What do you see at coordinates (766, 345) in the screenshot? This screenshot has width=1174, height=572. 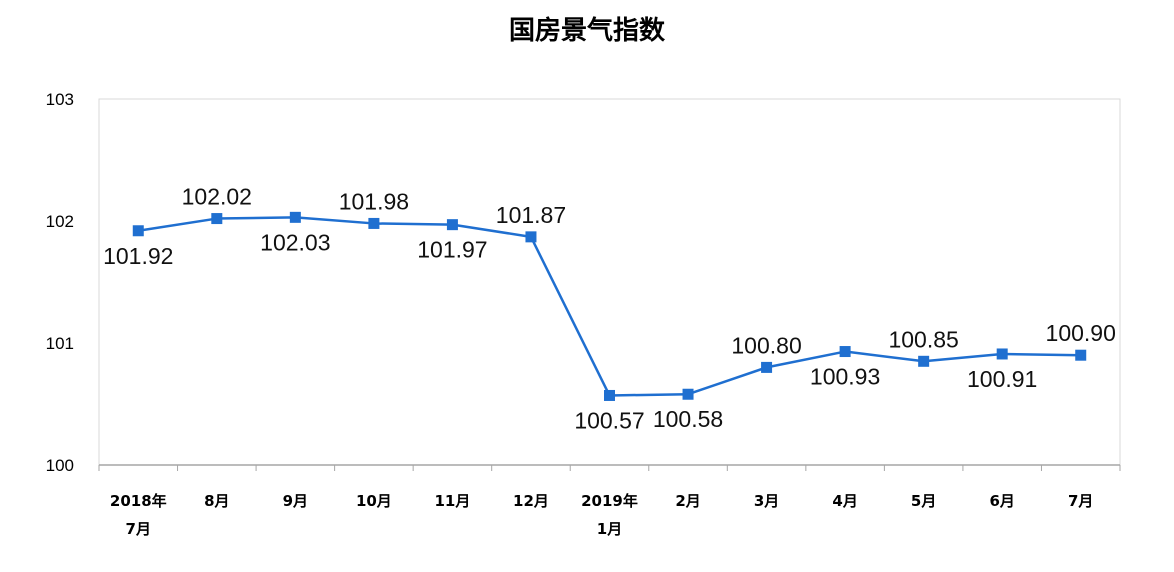 I see `data-label: 100.80` at bounding box center [766, 345].